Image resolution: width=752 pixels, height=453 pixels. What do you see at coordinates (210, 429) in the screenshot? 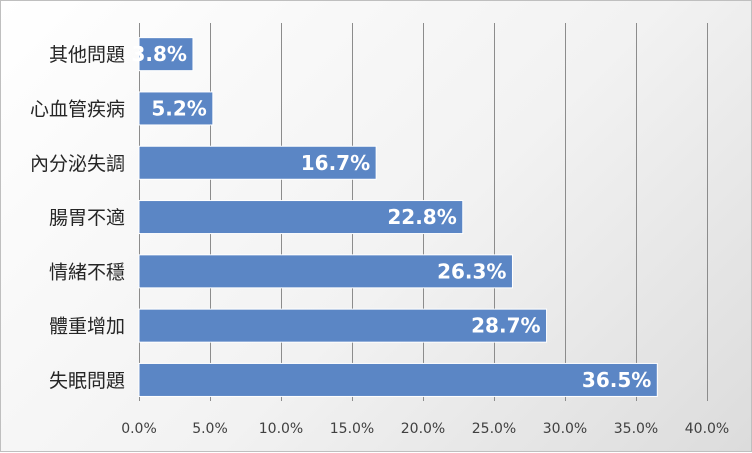
I see `x-tick-label: 5.0%` at bounding box center [210, 429].